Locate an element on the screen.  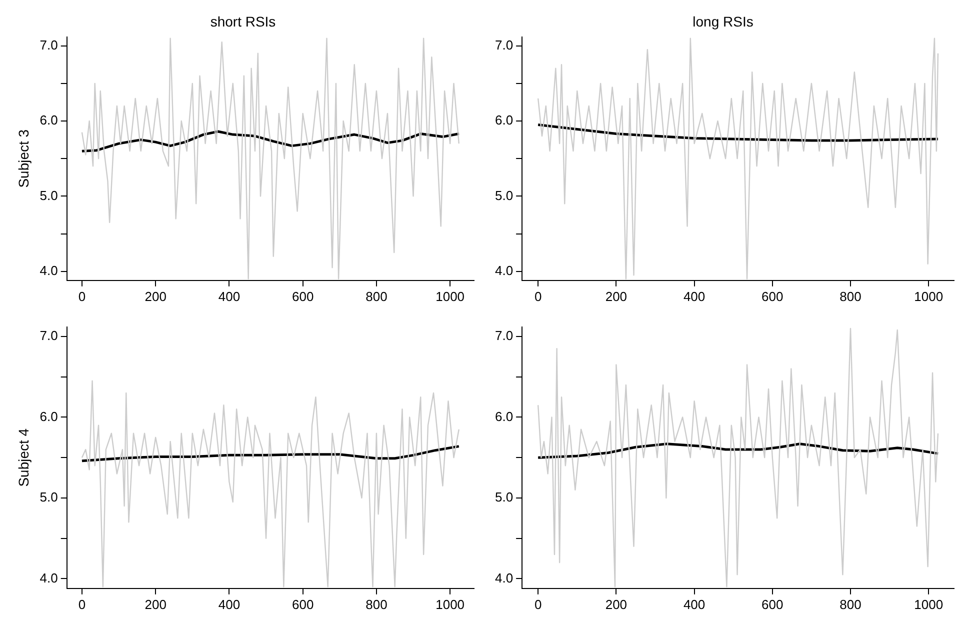
chart-title: short RSIs is located at coordinates (243, 21).